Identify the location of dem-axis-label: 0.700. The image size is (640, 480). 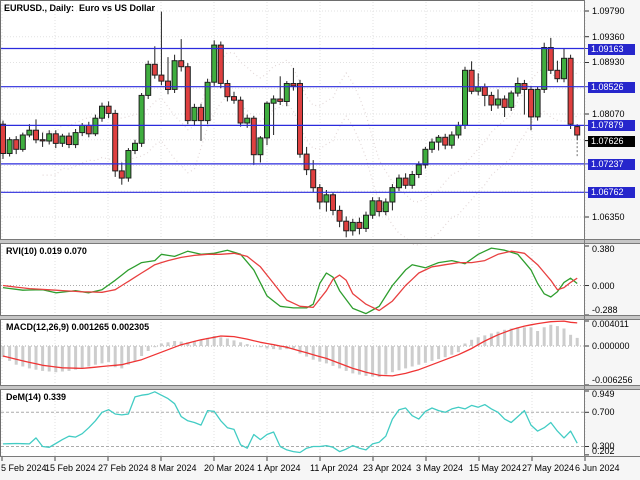
(603, 412).